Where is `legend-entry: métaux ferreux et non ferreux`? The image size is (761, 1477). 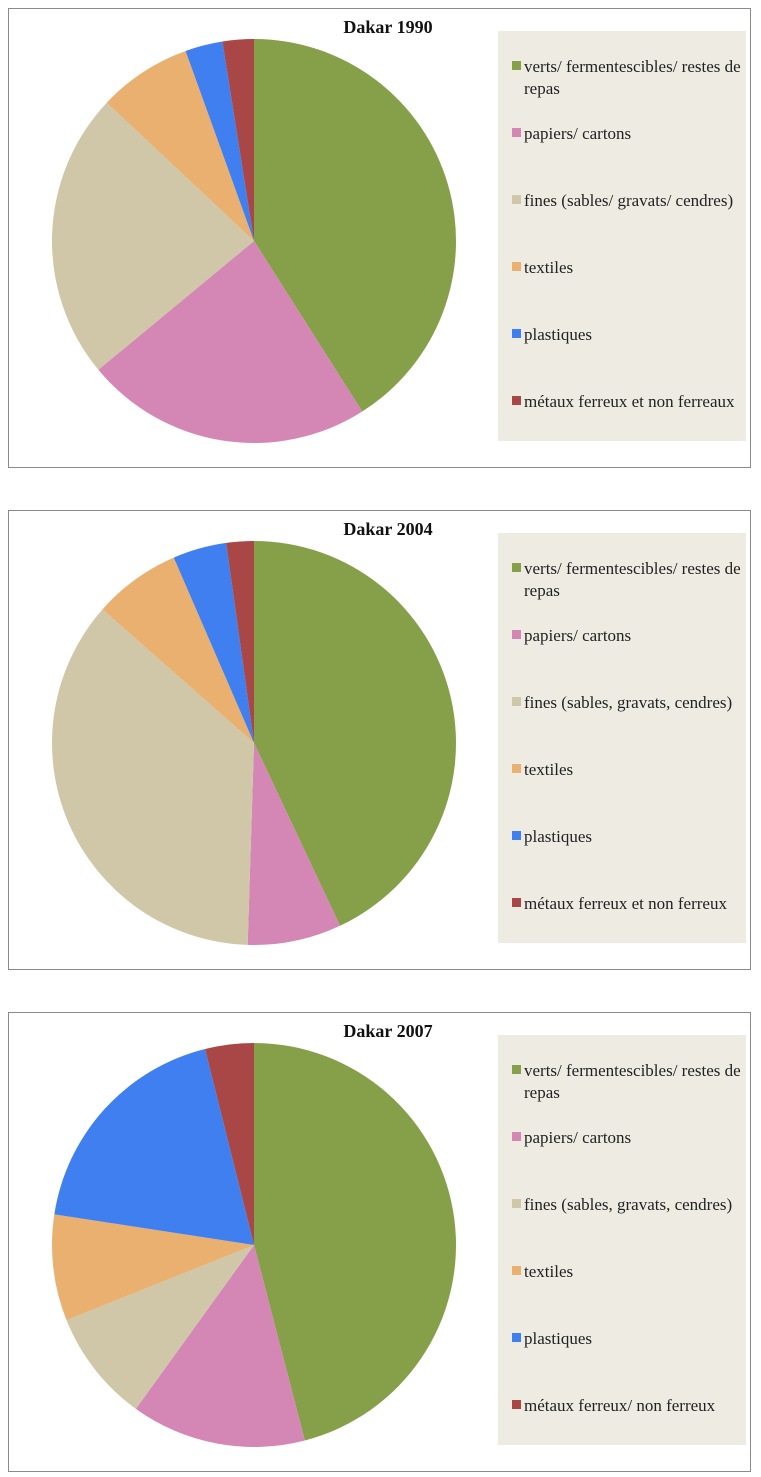
legend-entry: métaux ferreux et non ferreux is located at coordinates (631, 904).